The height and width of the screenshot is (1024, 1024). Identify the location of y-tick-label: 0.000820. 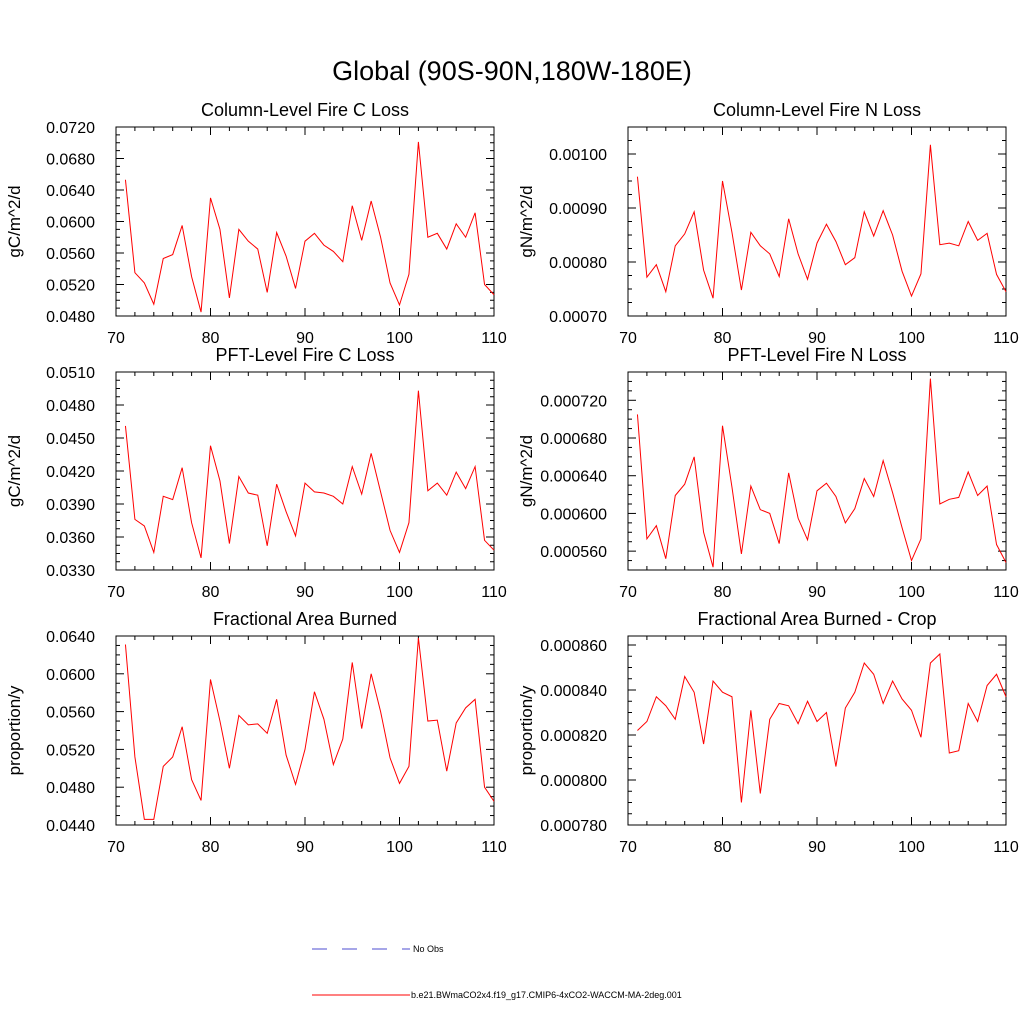
(573, 736).